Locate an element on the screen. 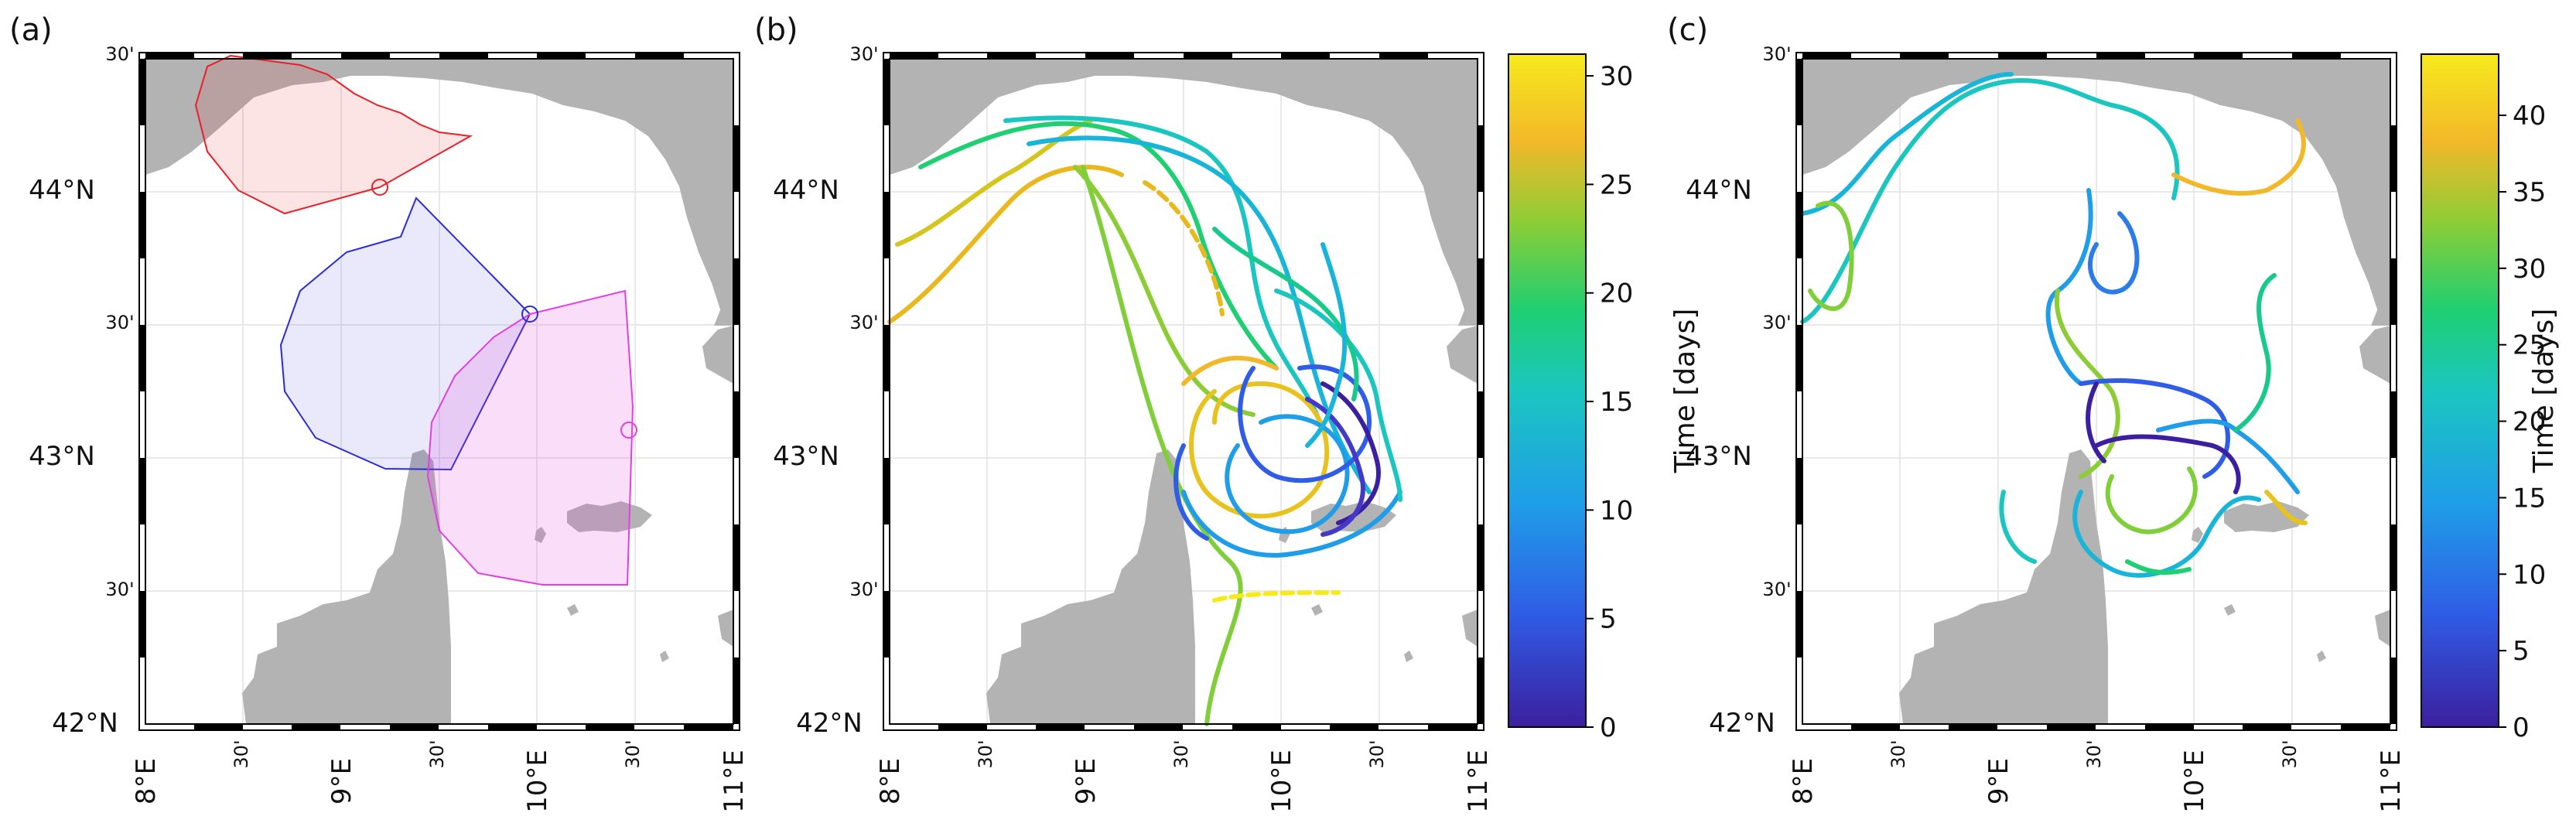  sector-magenta is located at coordinates (530, 437).